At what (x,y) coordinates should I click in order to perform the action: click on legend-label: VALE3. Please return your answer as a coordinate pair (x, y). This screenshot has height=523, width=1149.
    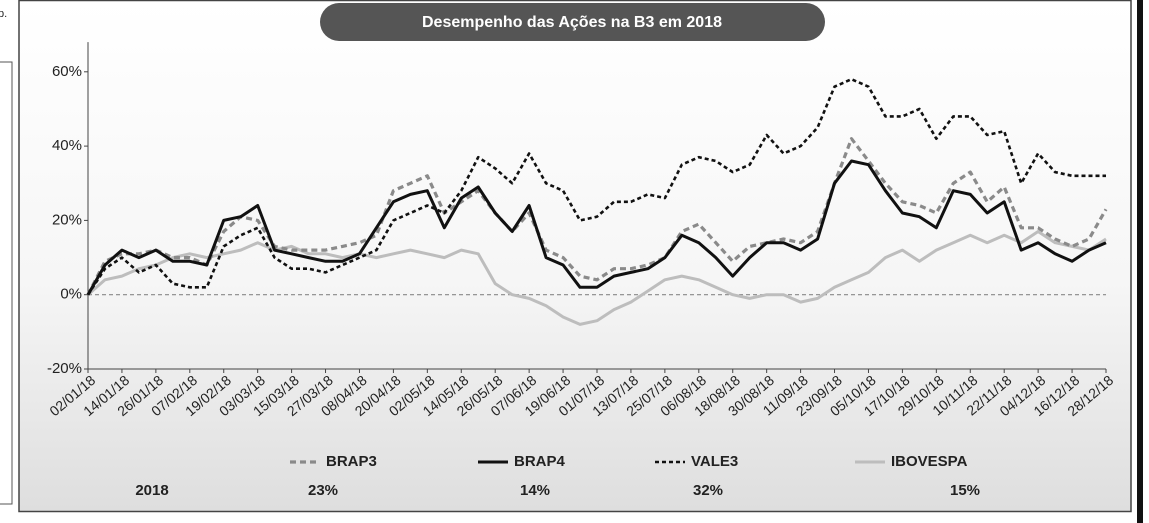
    Looking at the image, I should click on (714, 461).